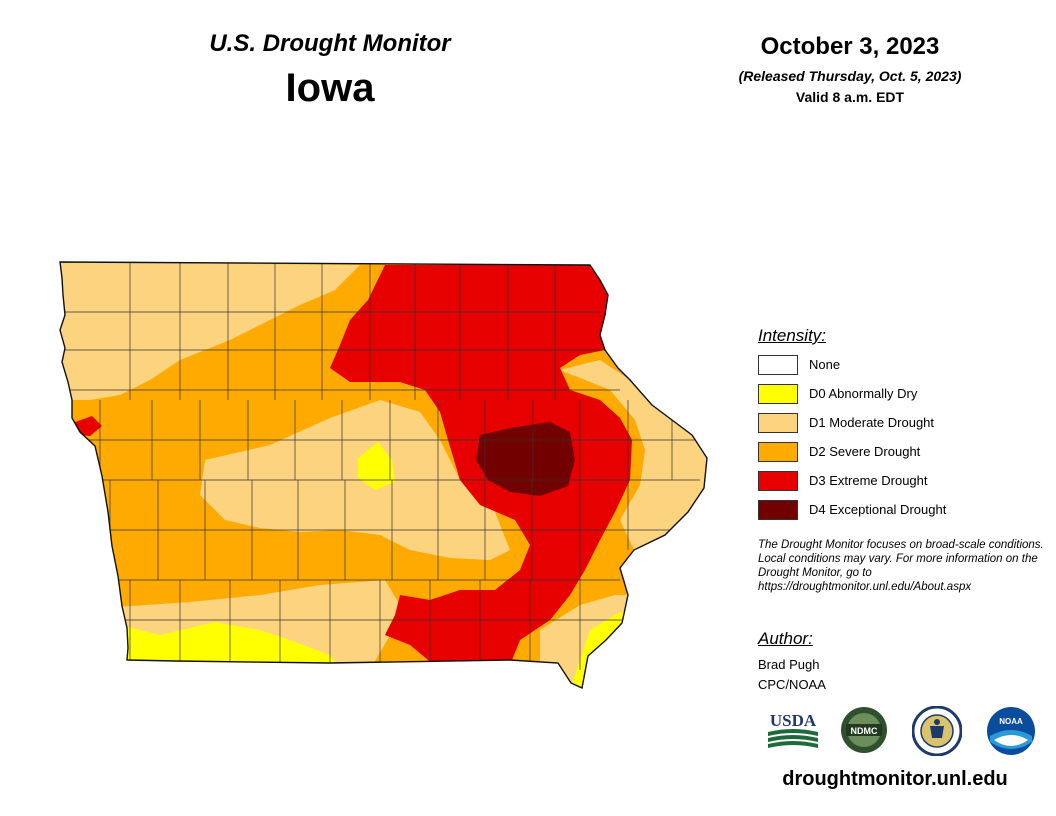  What do you see at coordinates (850, 97) in the screenshot?
I see `valid-time: Valid 8 a.m. EDT` at bounding box center [850, 97].